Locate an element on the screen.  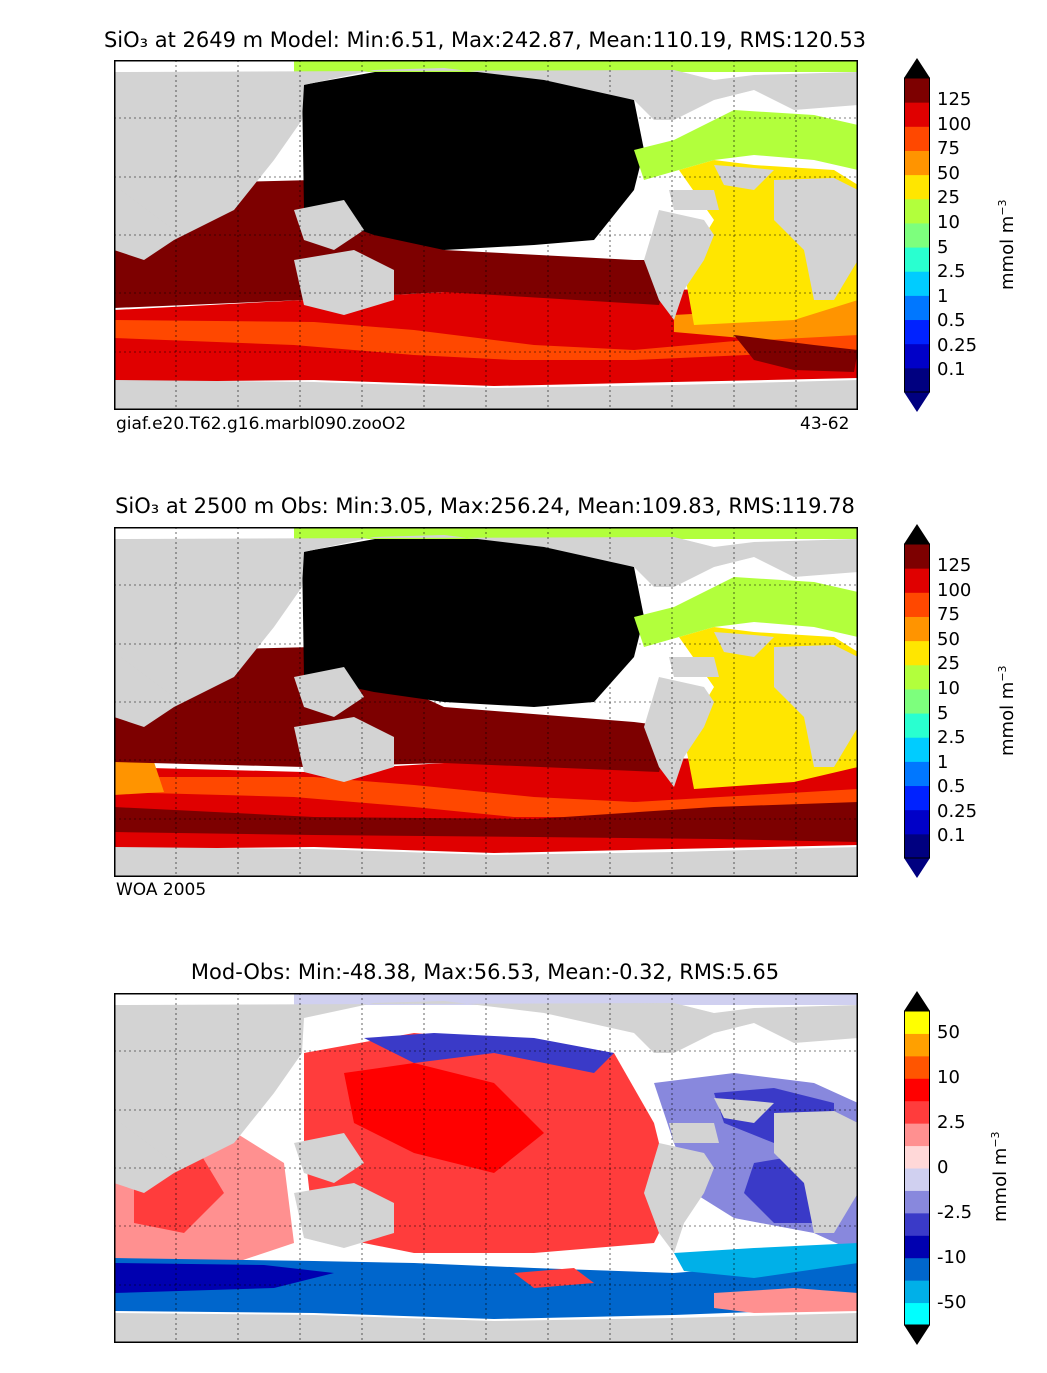
model-years-caption: 43-62 is located at coordinates (825, 424).